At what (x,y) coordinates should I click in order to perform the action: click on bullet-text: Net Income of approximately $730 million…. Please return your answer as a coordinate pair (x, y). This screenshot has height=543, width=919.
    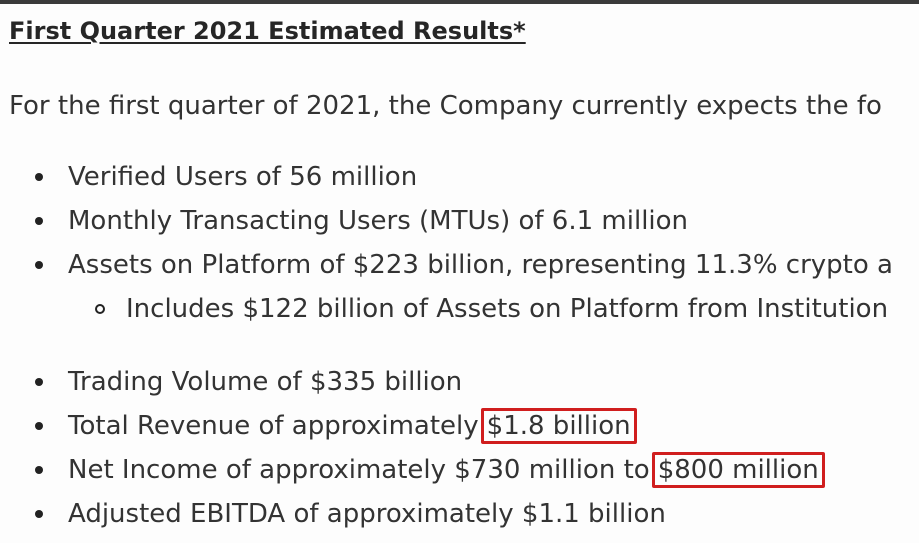
    Looking at the image, I should click on (446, 470).